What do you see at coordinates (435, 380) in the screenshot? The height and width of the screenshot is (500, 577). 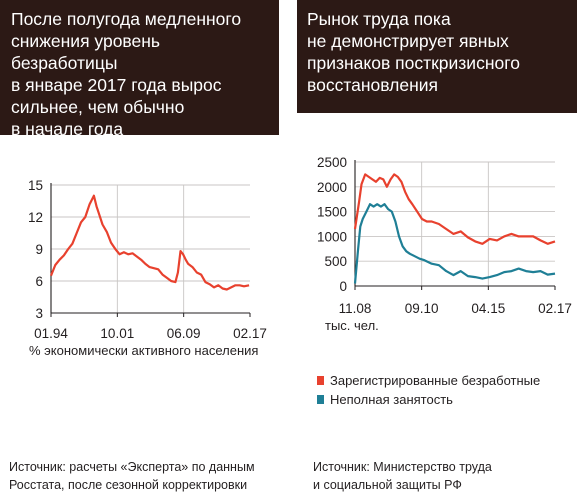 I see `legend-label: Зарегистрированные безработные` at bounding box center [435, 380].